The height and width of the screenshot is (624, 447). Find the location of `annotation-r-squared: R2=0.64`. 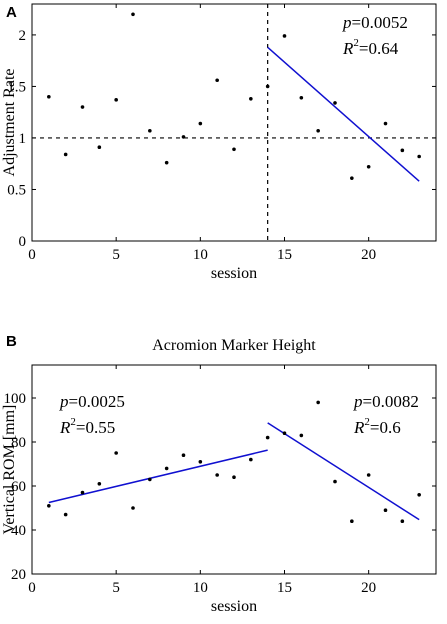

annotation-r-squared: R2=0.64 is located at coordinates (370, 47).